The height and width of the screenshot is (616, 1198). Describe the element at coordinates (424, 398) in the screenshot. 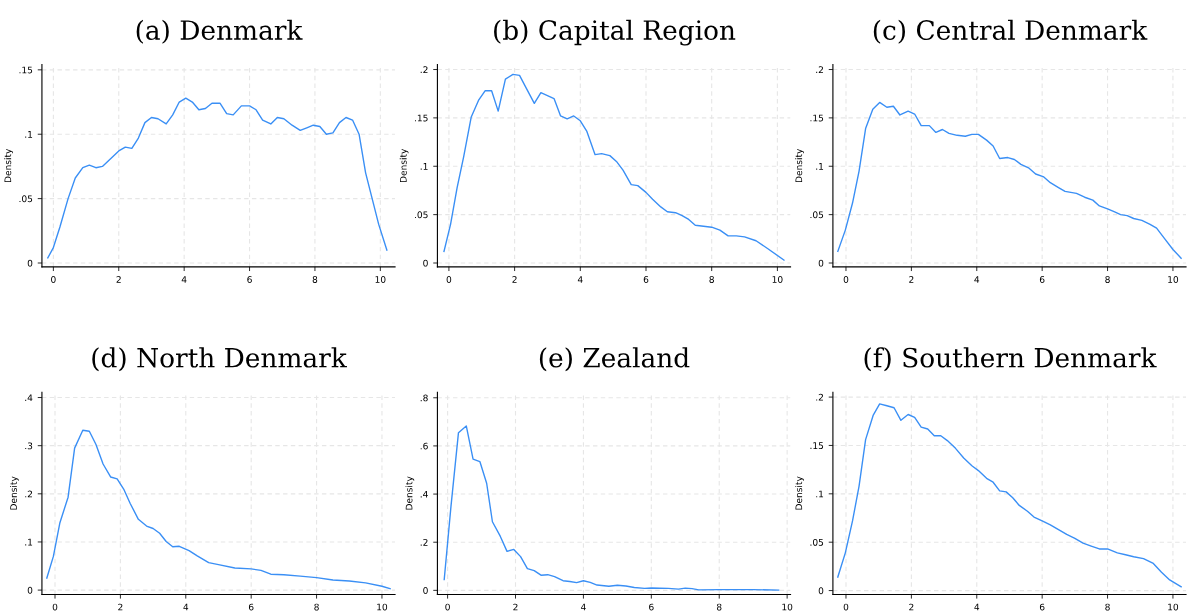

I see `y-tick-label: .8` at that location.